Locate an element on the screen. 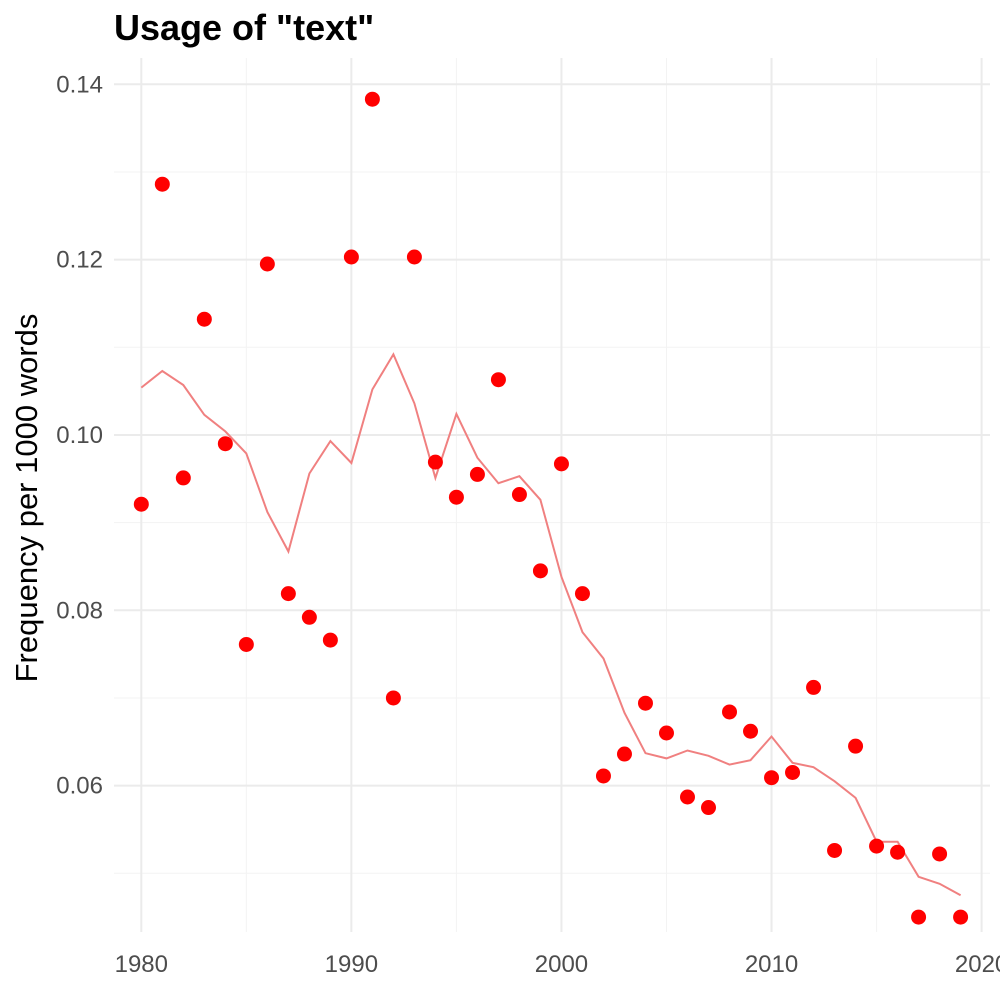 This screenshot has height=1000, width=1000. chart-title: Usage of "text" is located at coordinates (244, 27).